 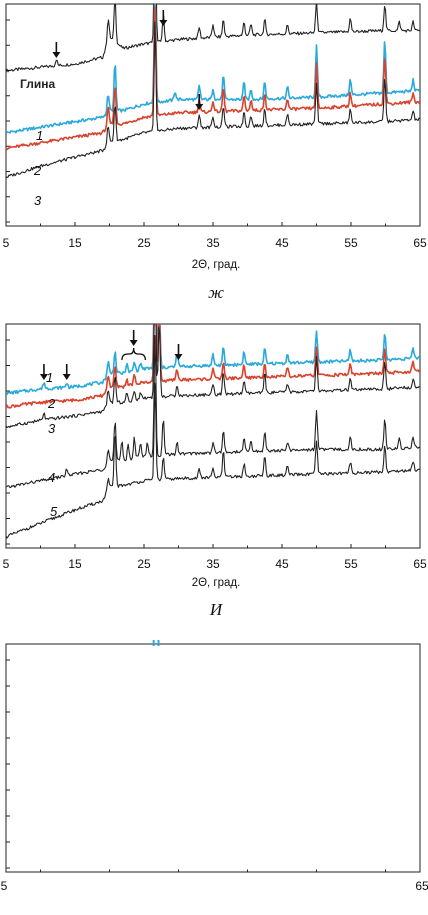 I want to click on panel-caption: ж, so click(x=216, y=292).